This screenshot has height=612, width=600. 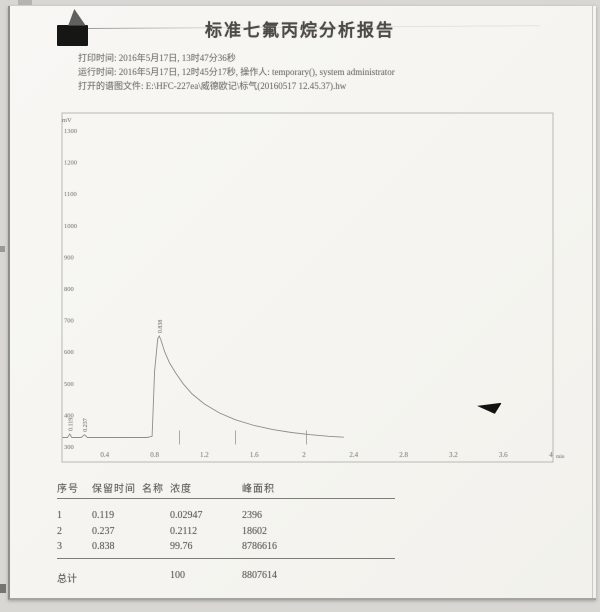 What do you see at coordinates (103, 515) in the screenshot?
I see `table-cell: 0.119` at bounding box center [103, 515].